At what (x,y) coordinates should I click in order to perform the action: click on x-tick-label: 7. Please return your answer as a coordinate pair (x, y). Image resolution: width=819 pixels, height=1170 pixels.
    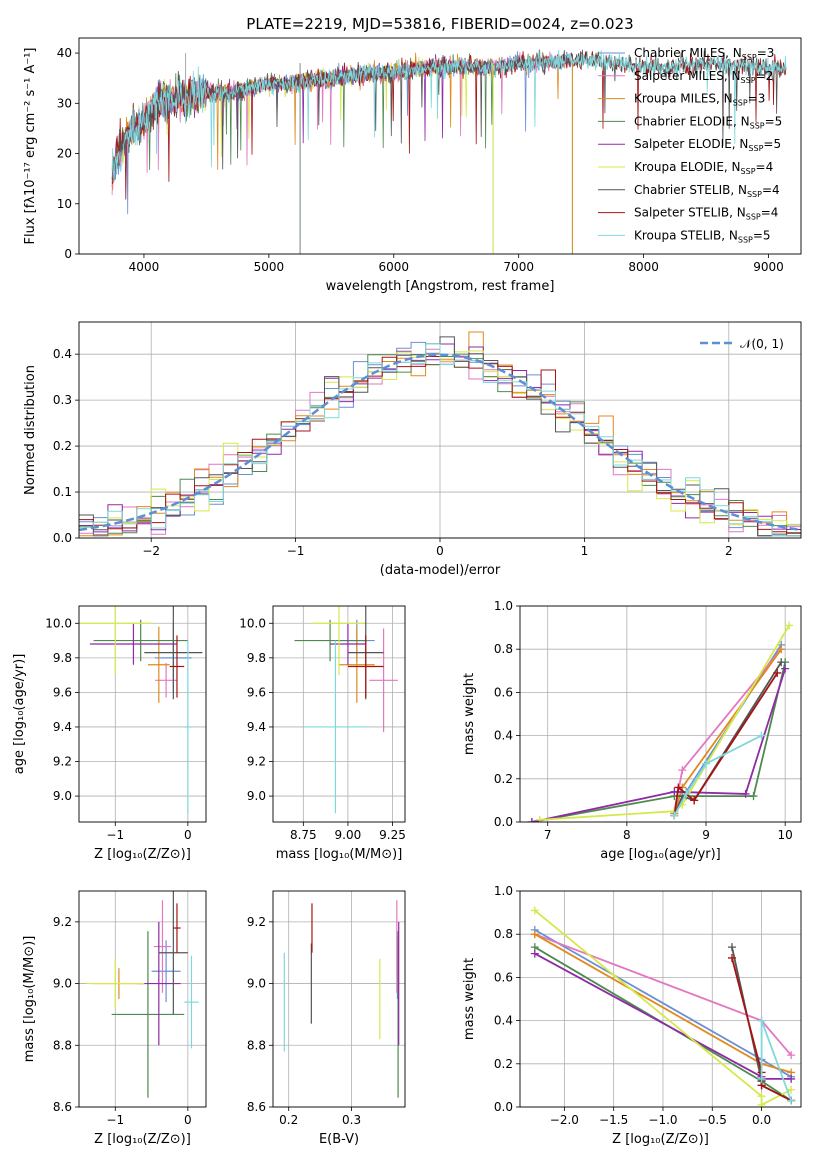
    Looking at the image, I should click on (548, 835).